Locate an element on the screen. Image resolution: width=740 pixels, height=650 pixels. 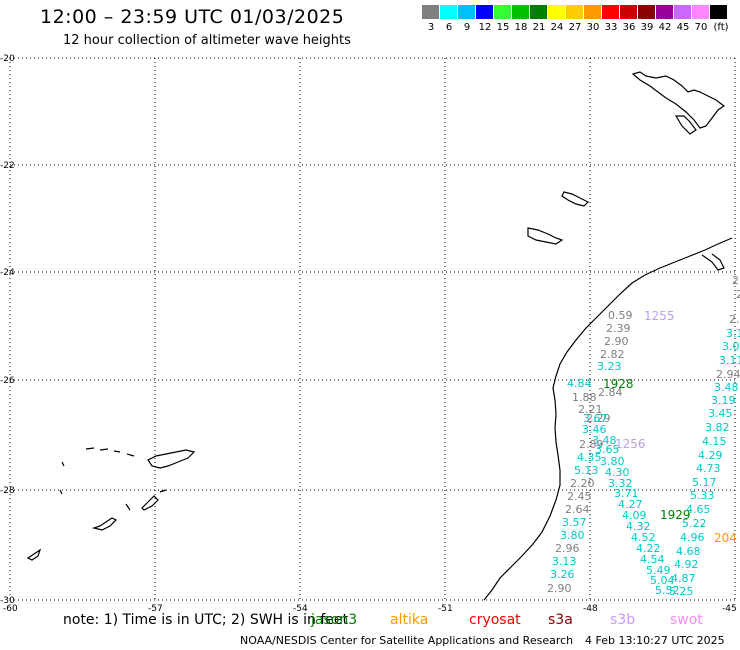
scale-tick-label: 42 is located at coordinates (665, 27).